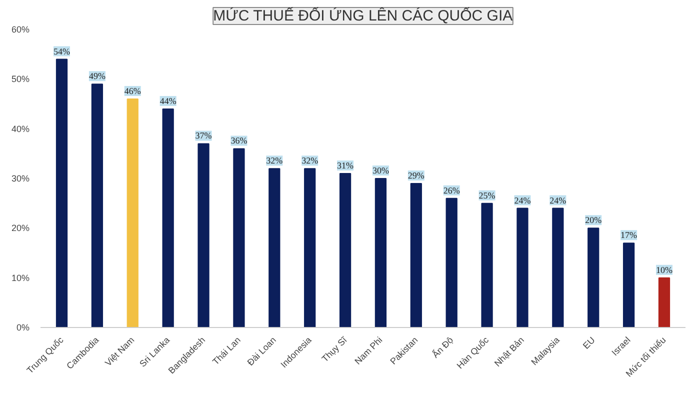 This screenshot has width=690, height=397. I want to click on y-tick-label: 60%, so click(20, 29).